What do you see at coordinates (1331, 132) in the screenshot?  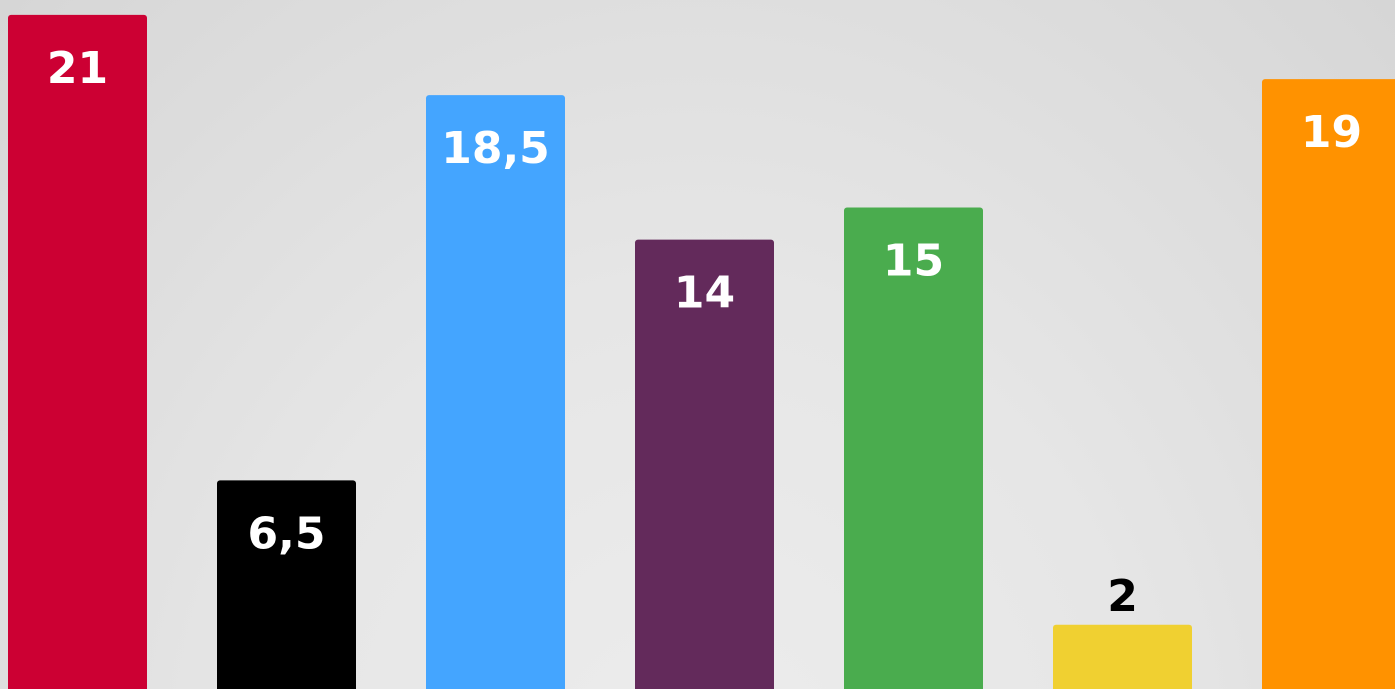 I see `bar-7-value-label: 19` at bounding box center [1331, 132].